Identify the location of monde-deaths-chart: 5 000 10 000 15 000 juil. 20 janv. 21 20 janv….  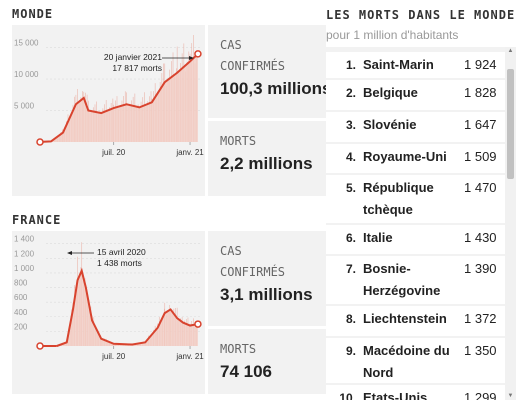
(109, 96).